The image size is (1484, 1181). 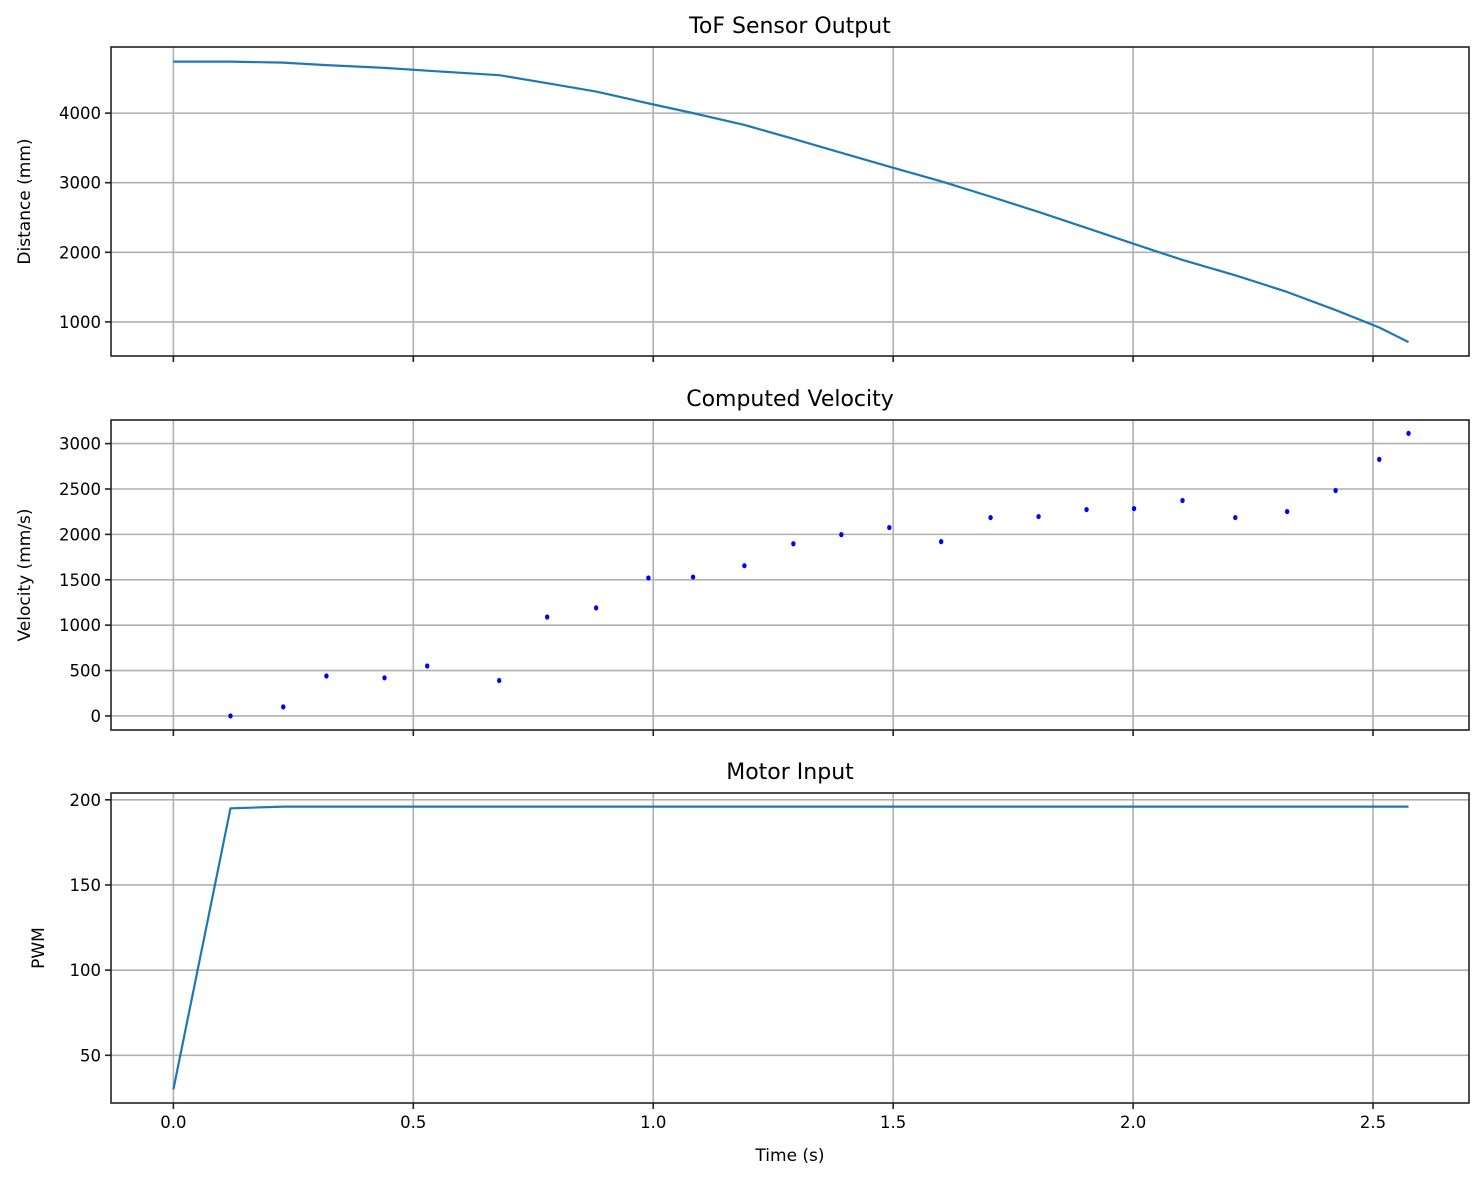 I want to click on y-tick-label: 100, so click(x=86, y=970).